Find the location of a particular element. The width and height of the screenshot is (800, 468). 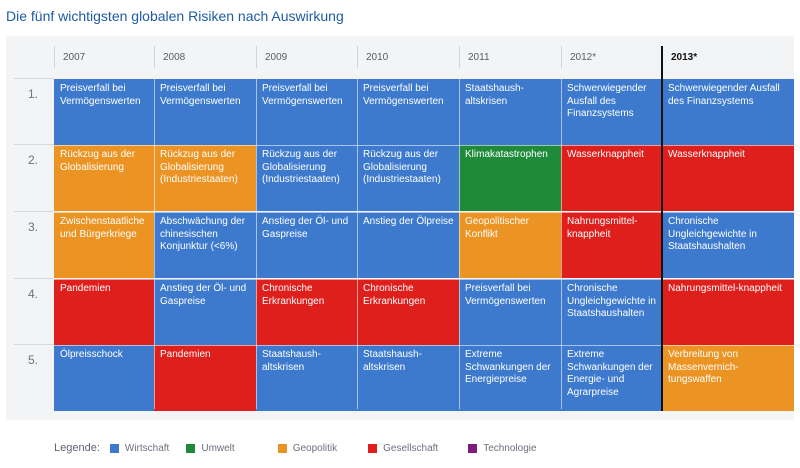

rank-label: 3. is located at coordinates (33, 227).